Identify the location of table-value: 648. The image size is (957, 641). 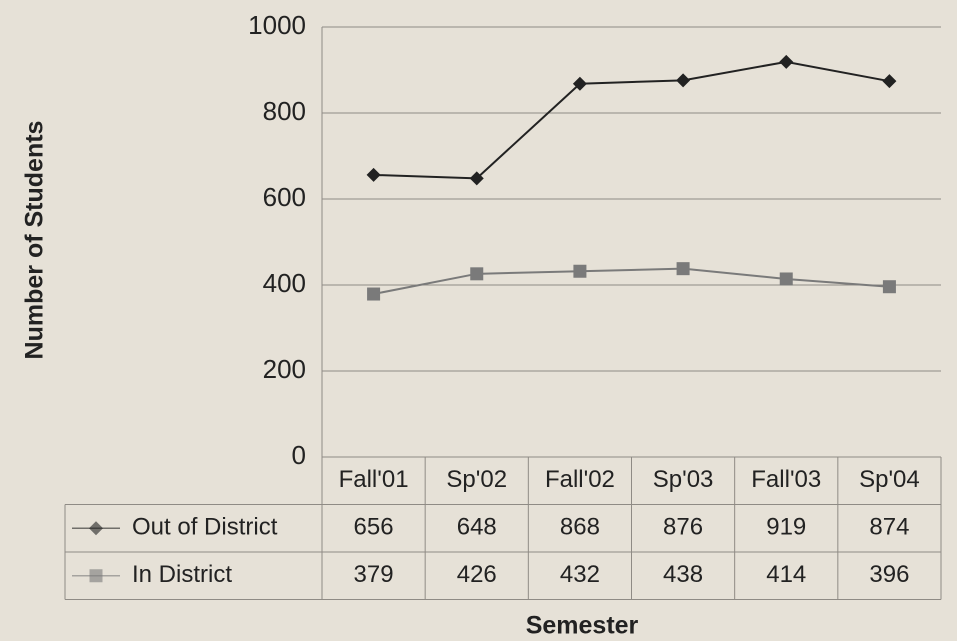
(477, 527).